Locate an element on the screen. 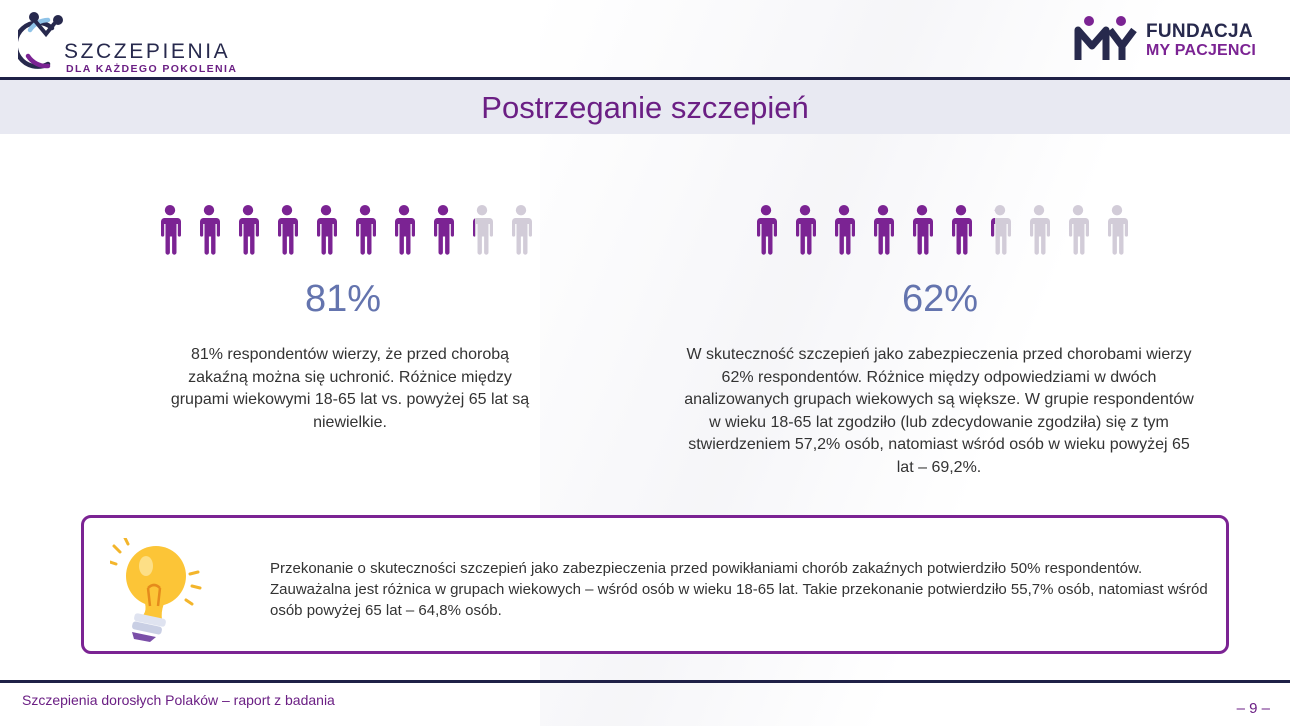 The image size is (1290, 726). footer-divider is located at coordinates (645, 681).